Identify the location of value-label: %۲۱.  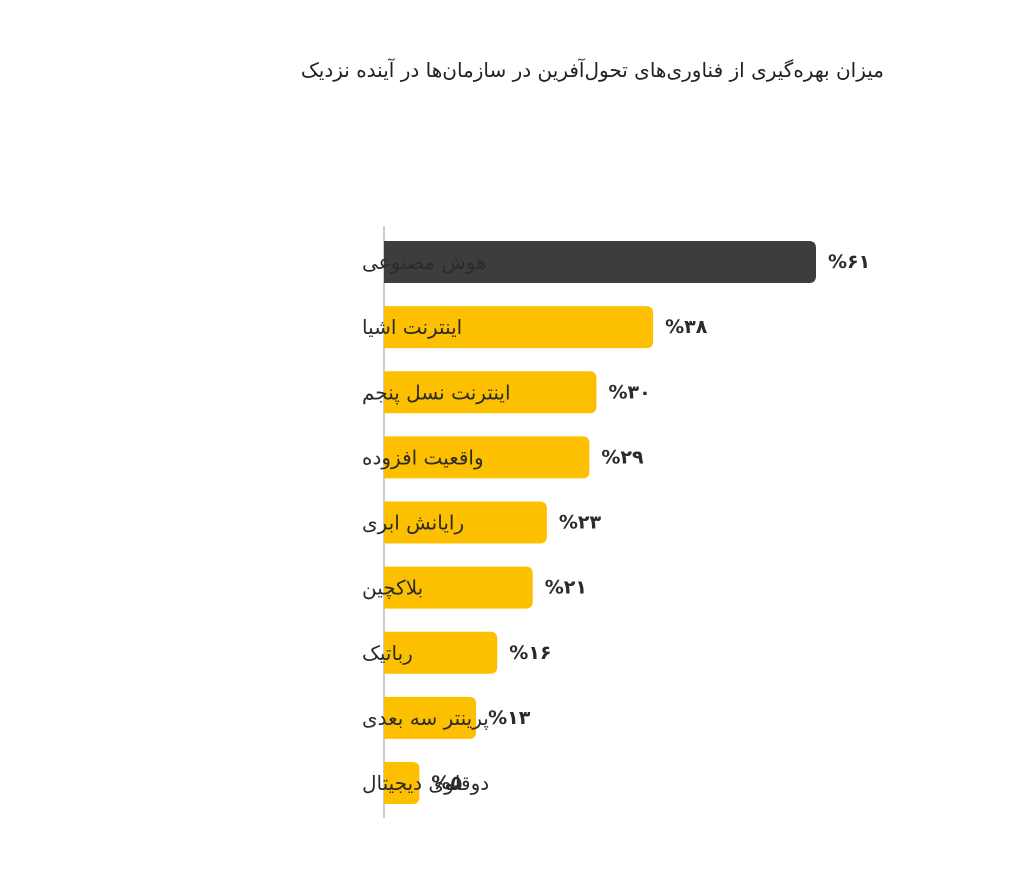
(566, 588).